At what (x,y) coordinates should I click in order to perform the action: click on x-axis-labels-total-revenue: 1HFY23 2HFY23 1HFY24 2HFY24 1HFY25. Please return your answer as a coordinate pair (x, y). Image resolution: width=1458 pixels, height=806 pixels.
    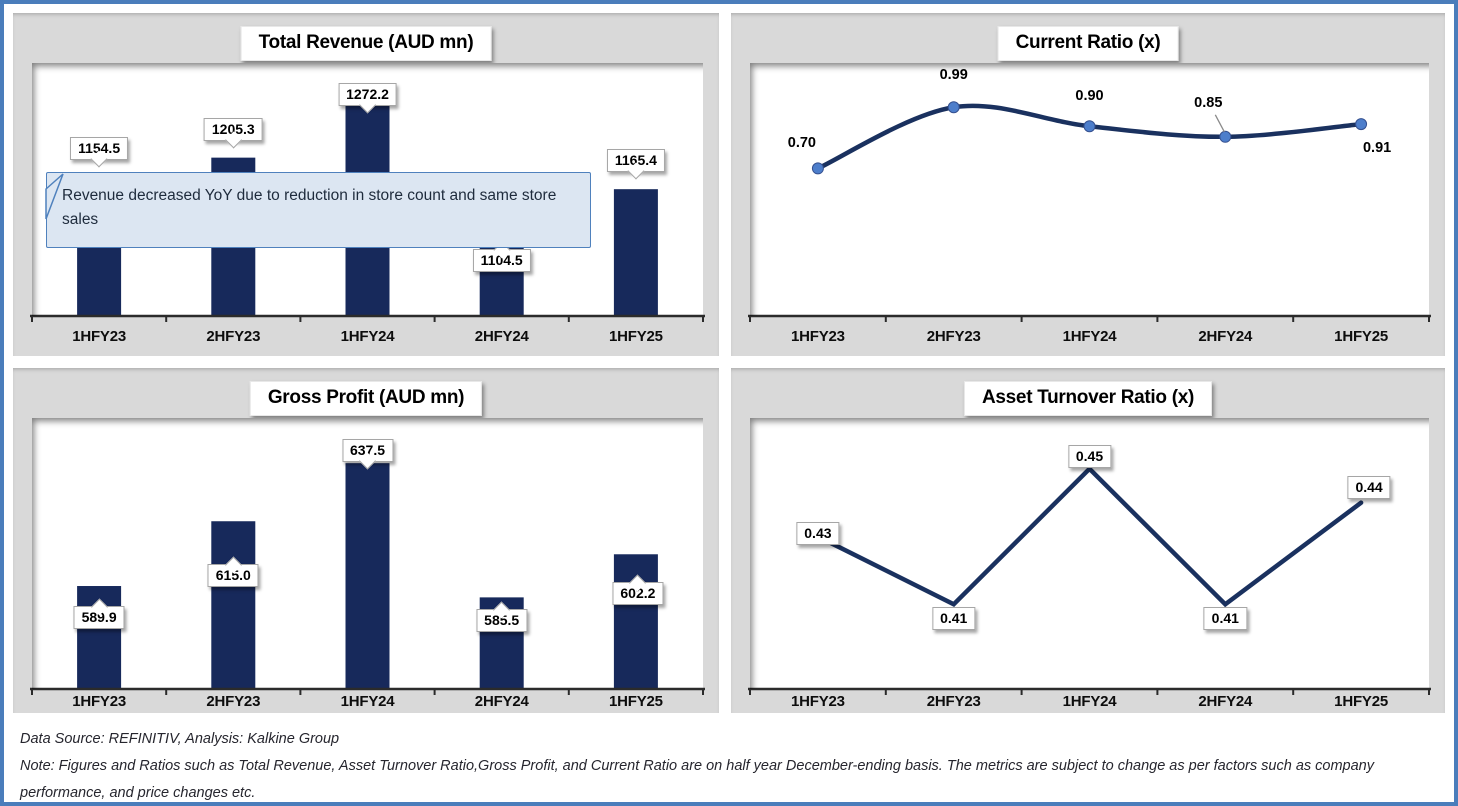
    Looking at the image, I should click on (367, 336).